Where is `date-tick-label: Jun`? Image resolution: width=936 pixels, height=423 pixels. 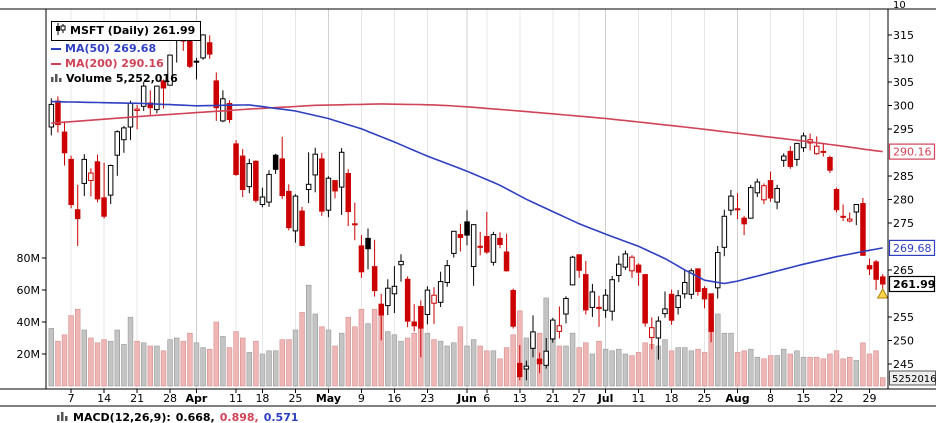
date-tick-label: Jun is located at coordinates (466, 398).